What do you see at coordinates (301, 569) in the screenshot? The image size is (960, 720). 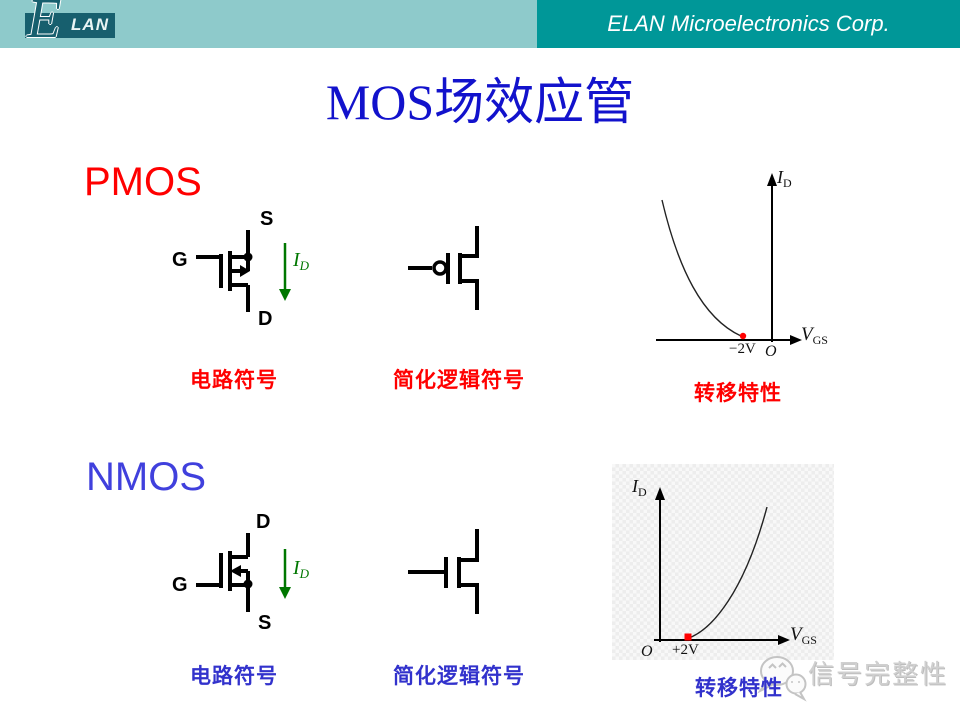 I see `nmos-current-label: ID` at bounding box center [301, 569].